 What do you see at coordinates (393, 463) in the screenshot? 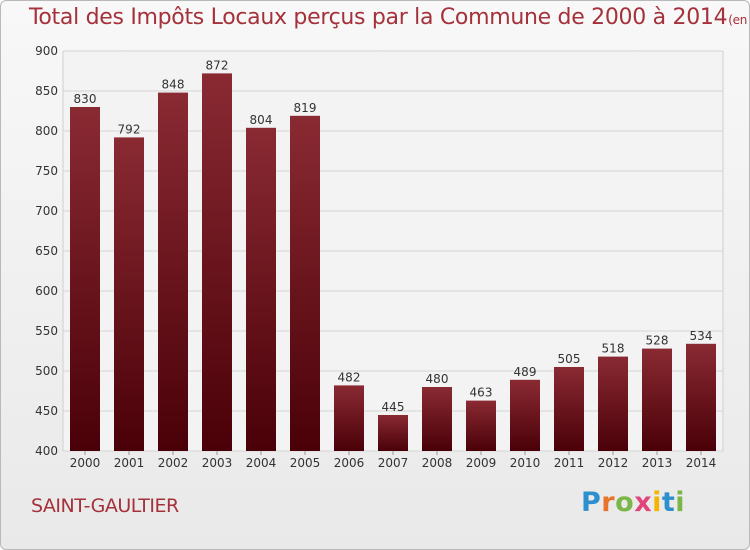
I see `x-tick-label: 2007` at bounding box center [393, 463].